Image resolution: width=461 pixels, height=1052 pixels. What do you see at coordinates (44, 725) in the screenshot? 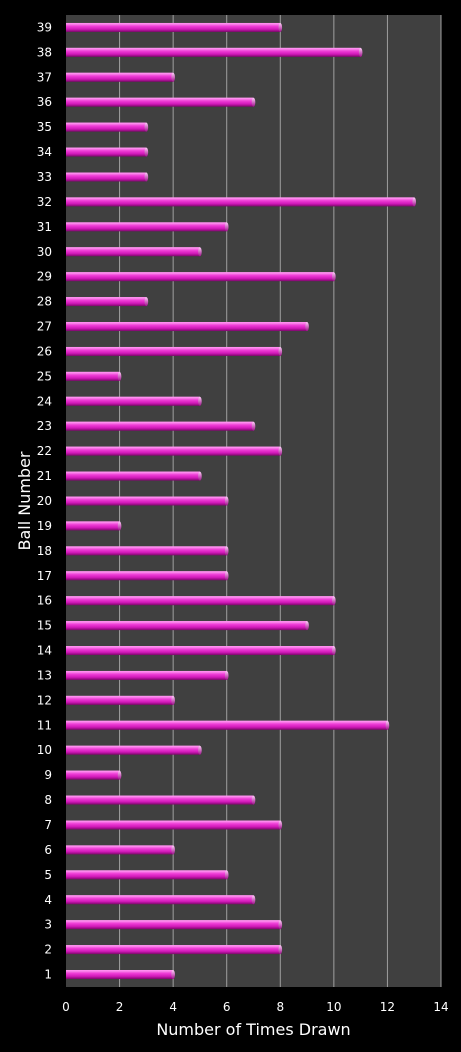
I see `y-tick-label: 11` at bounding box center [44, 725].